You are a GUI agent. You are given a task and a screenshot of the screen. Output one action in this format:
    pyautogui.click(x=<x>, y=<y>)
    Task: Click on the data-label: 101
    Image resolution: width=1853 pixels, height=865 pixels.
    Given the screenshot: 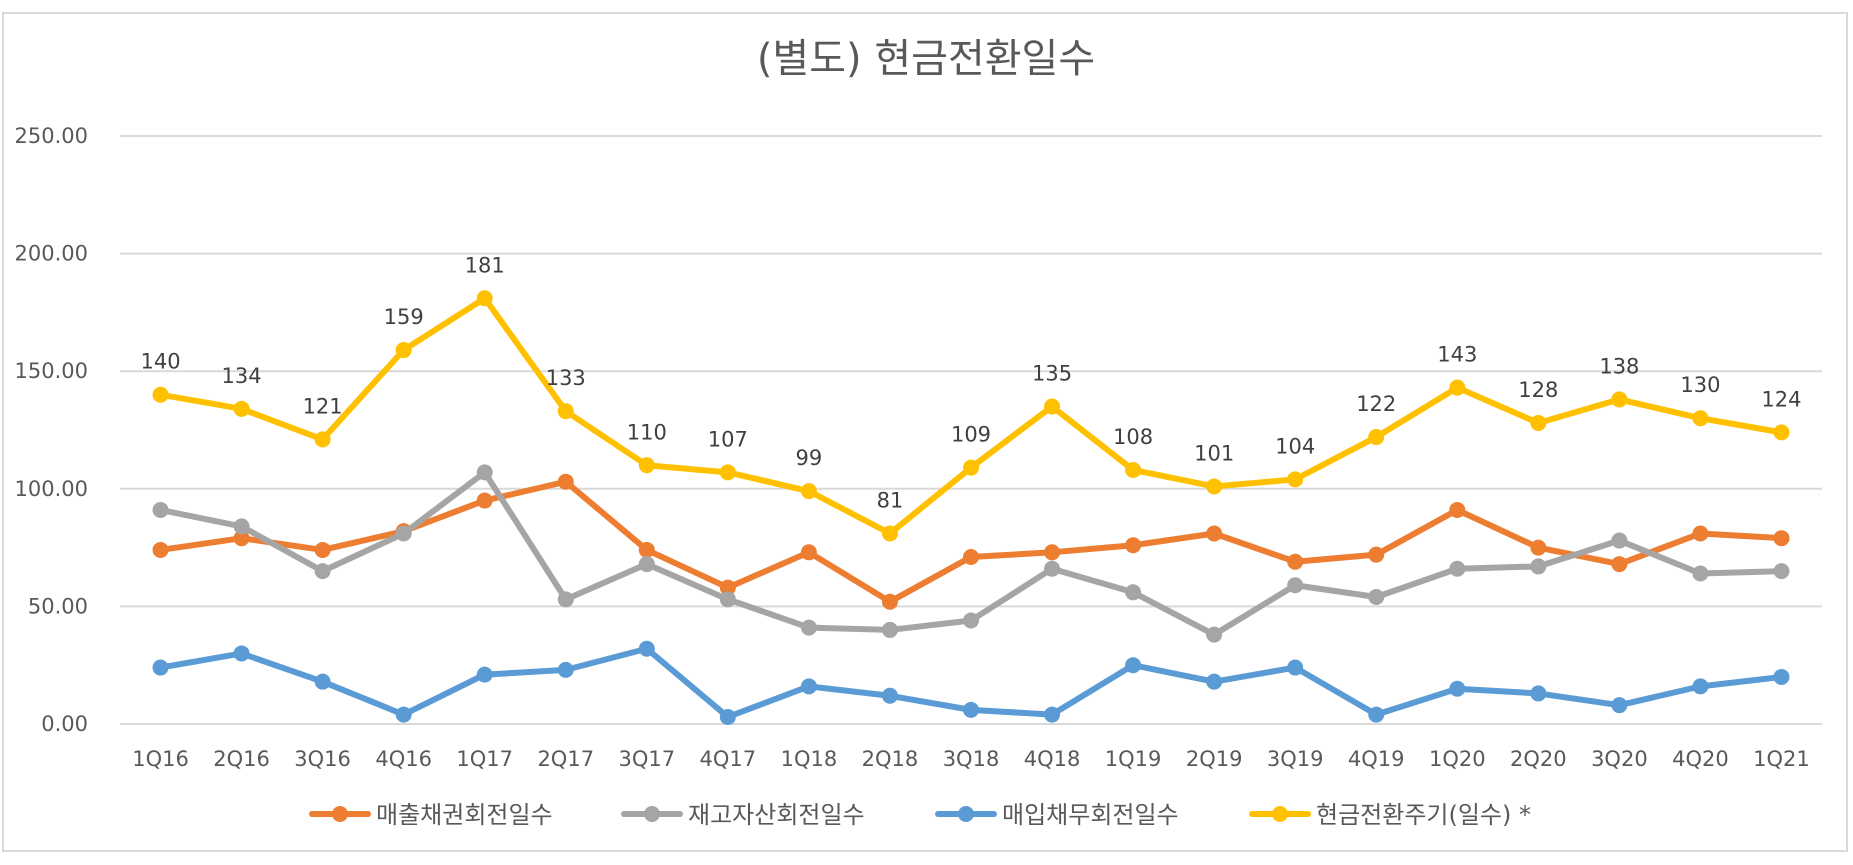 What is the action you would take?
    pyautogui.click(x=1214, y=453)
    